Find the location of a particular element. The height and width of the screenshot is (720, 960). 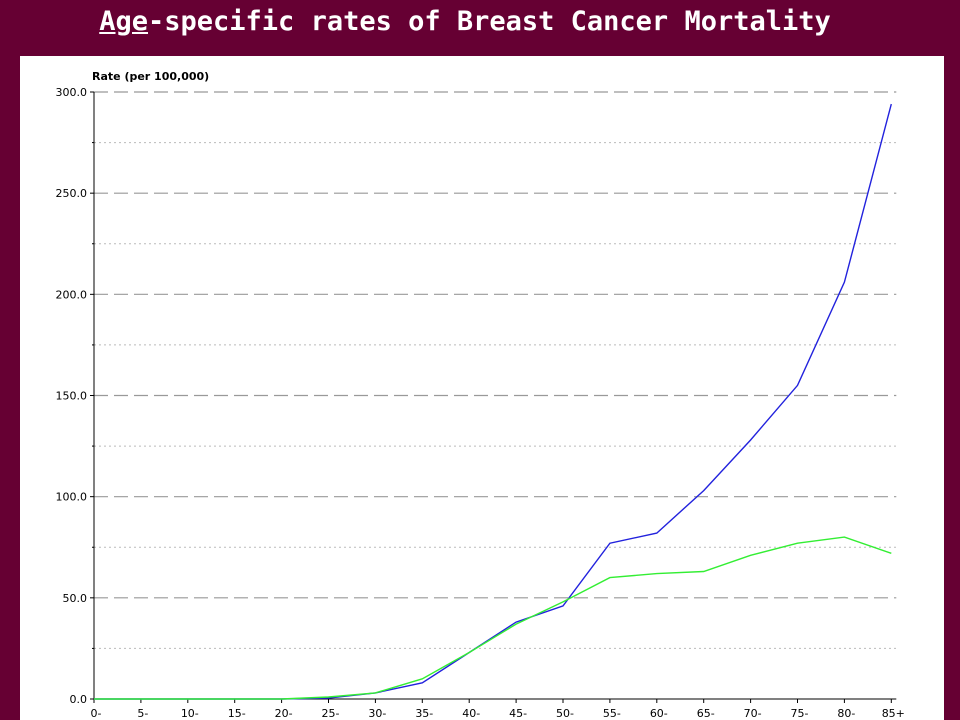

y-tick-label: 150.0 is located at coordinates (72, 396).